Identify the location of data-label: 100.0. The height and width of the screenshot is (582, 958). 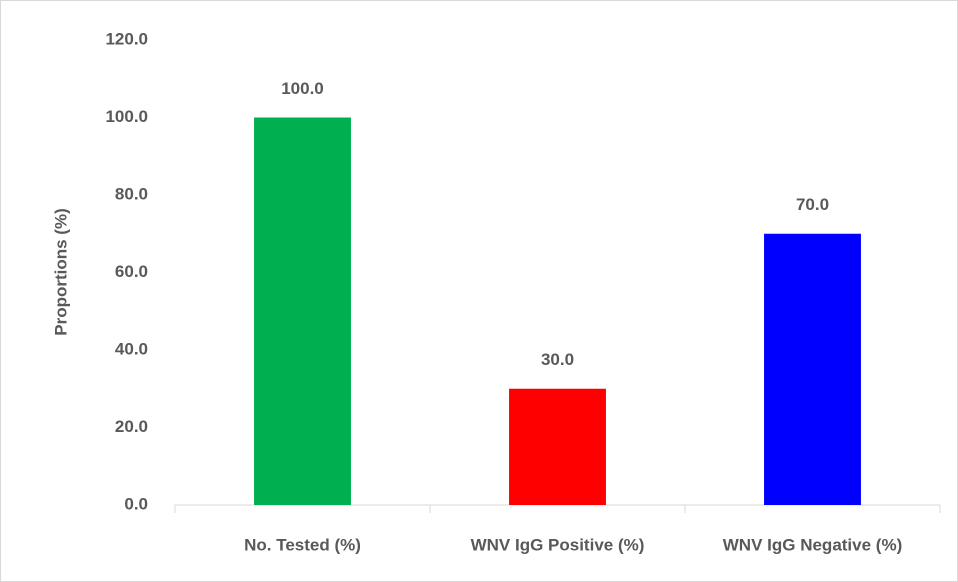
(302, 88).